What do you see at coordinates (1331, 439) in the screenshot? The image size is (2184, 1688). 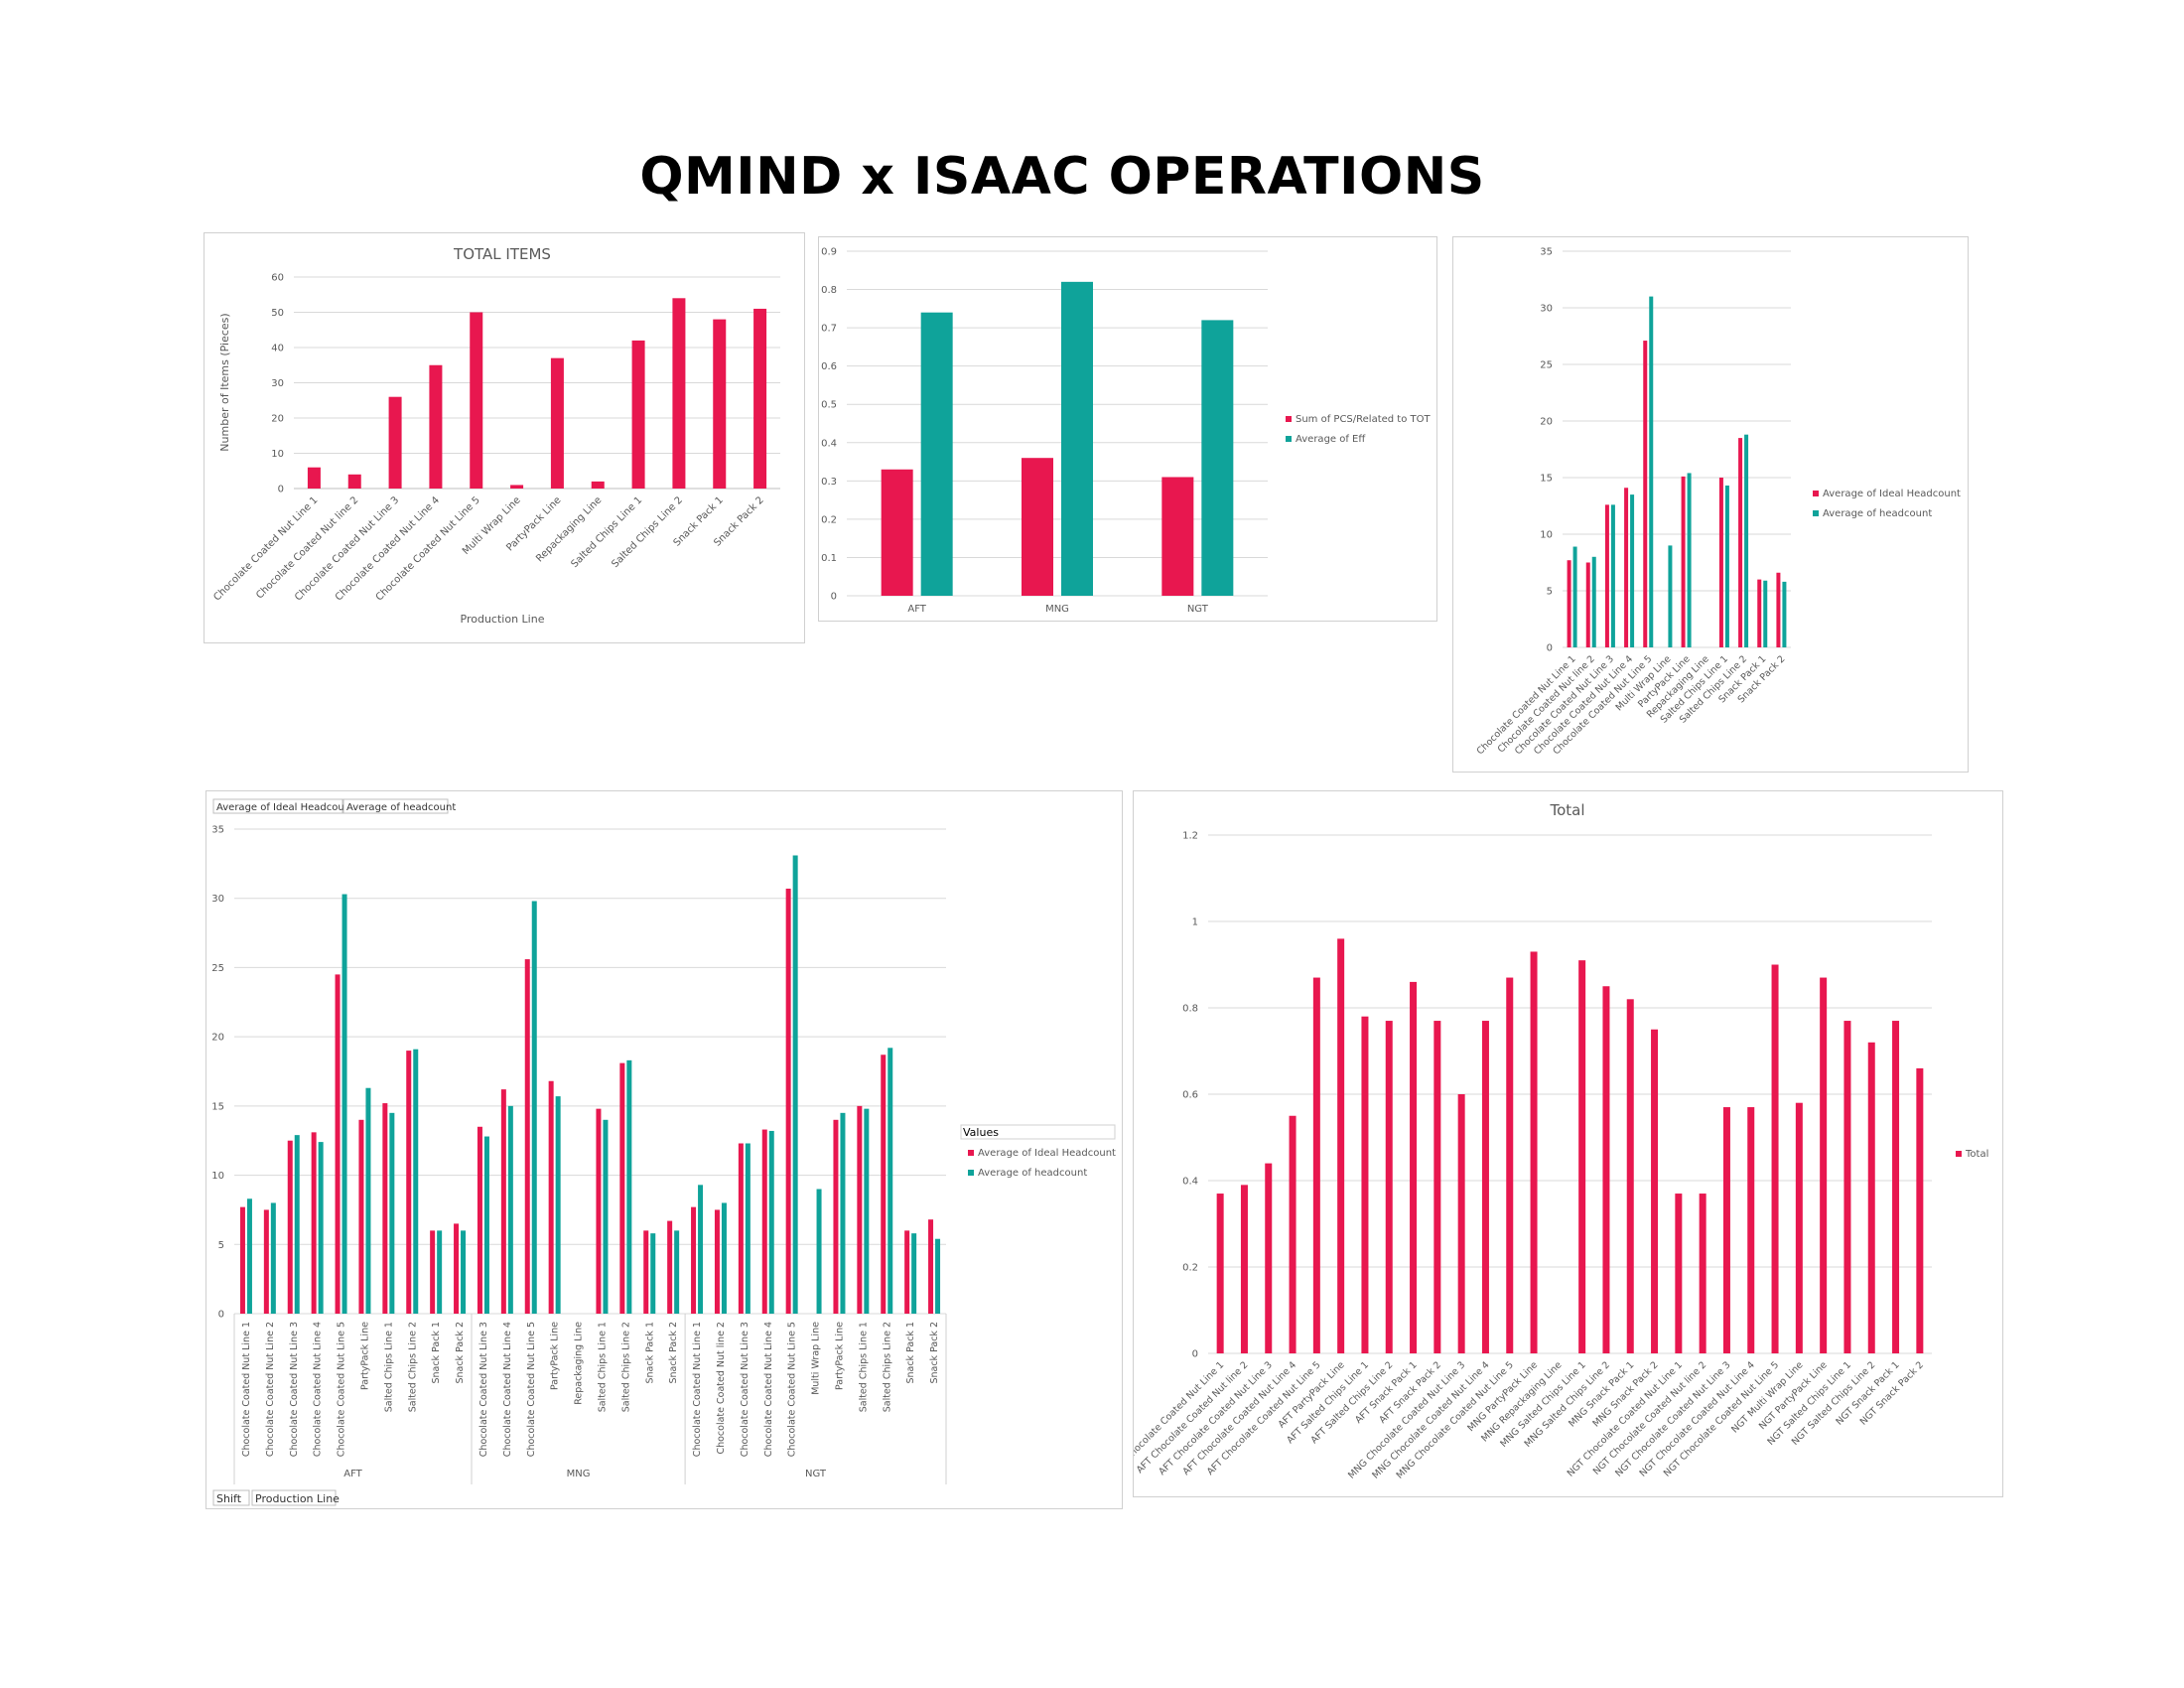 I see `legend-entry: Average of Eff` at bounding box center [1331, 439].